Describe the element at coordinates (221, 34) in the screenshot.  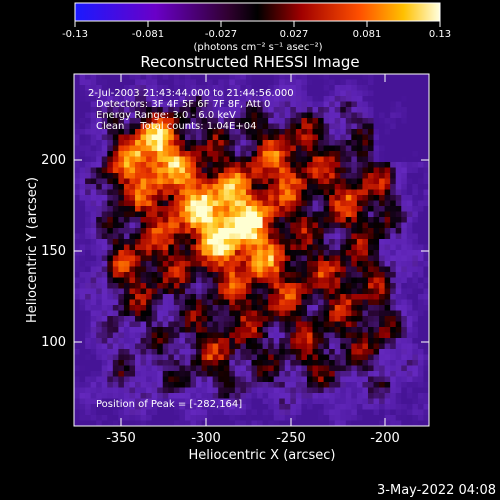
I see `colorbar-tick-2: -0.027` at that location.